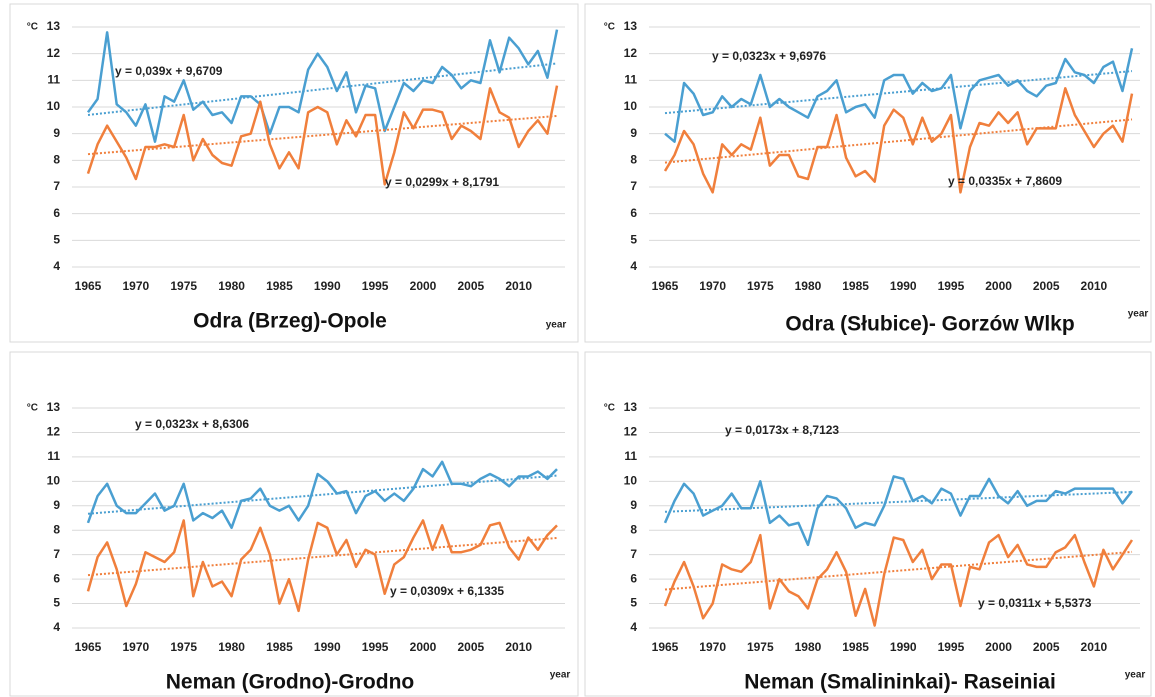  What do you see at coordinates (782, 430) in the screenshot?
I see `trend-equation: y = 0,0173x + 8,7123` at bounding box center [782, 430].